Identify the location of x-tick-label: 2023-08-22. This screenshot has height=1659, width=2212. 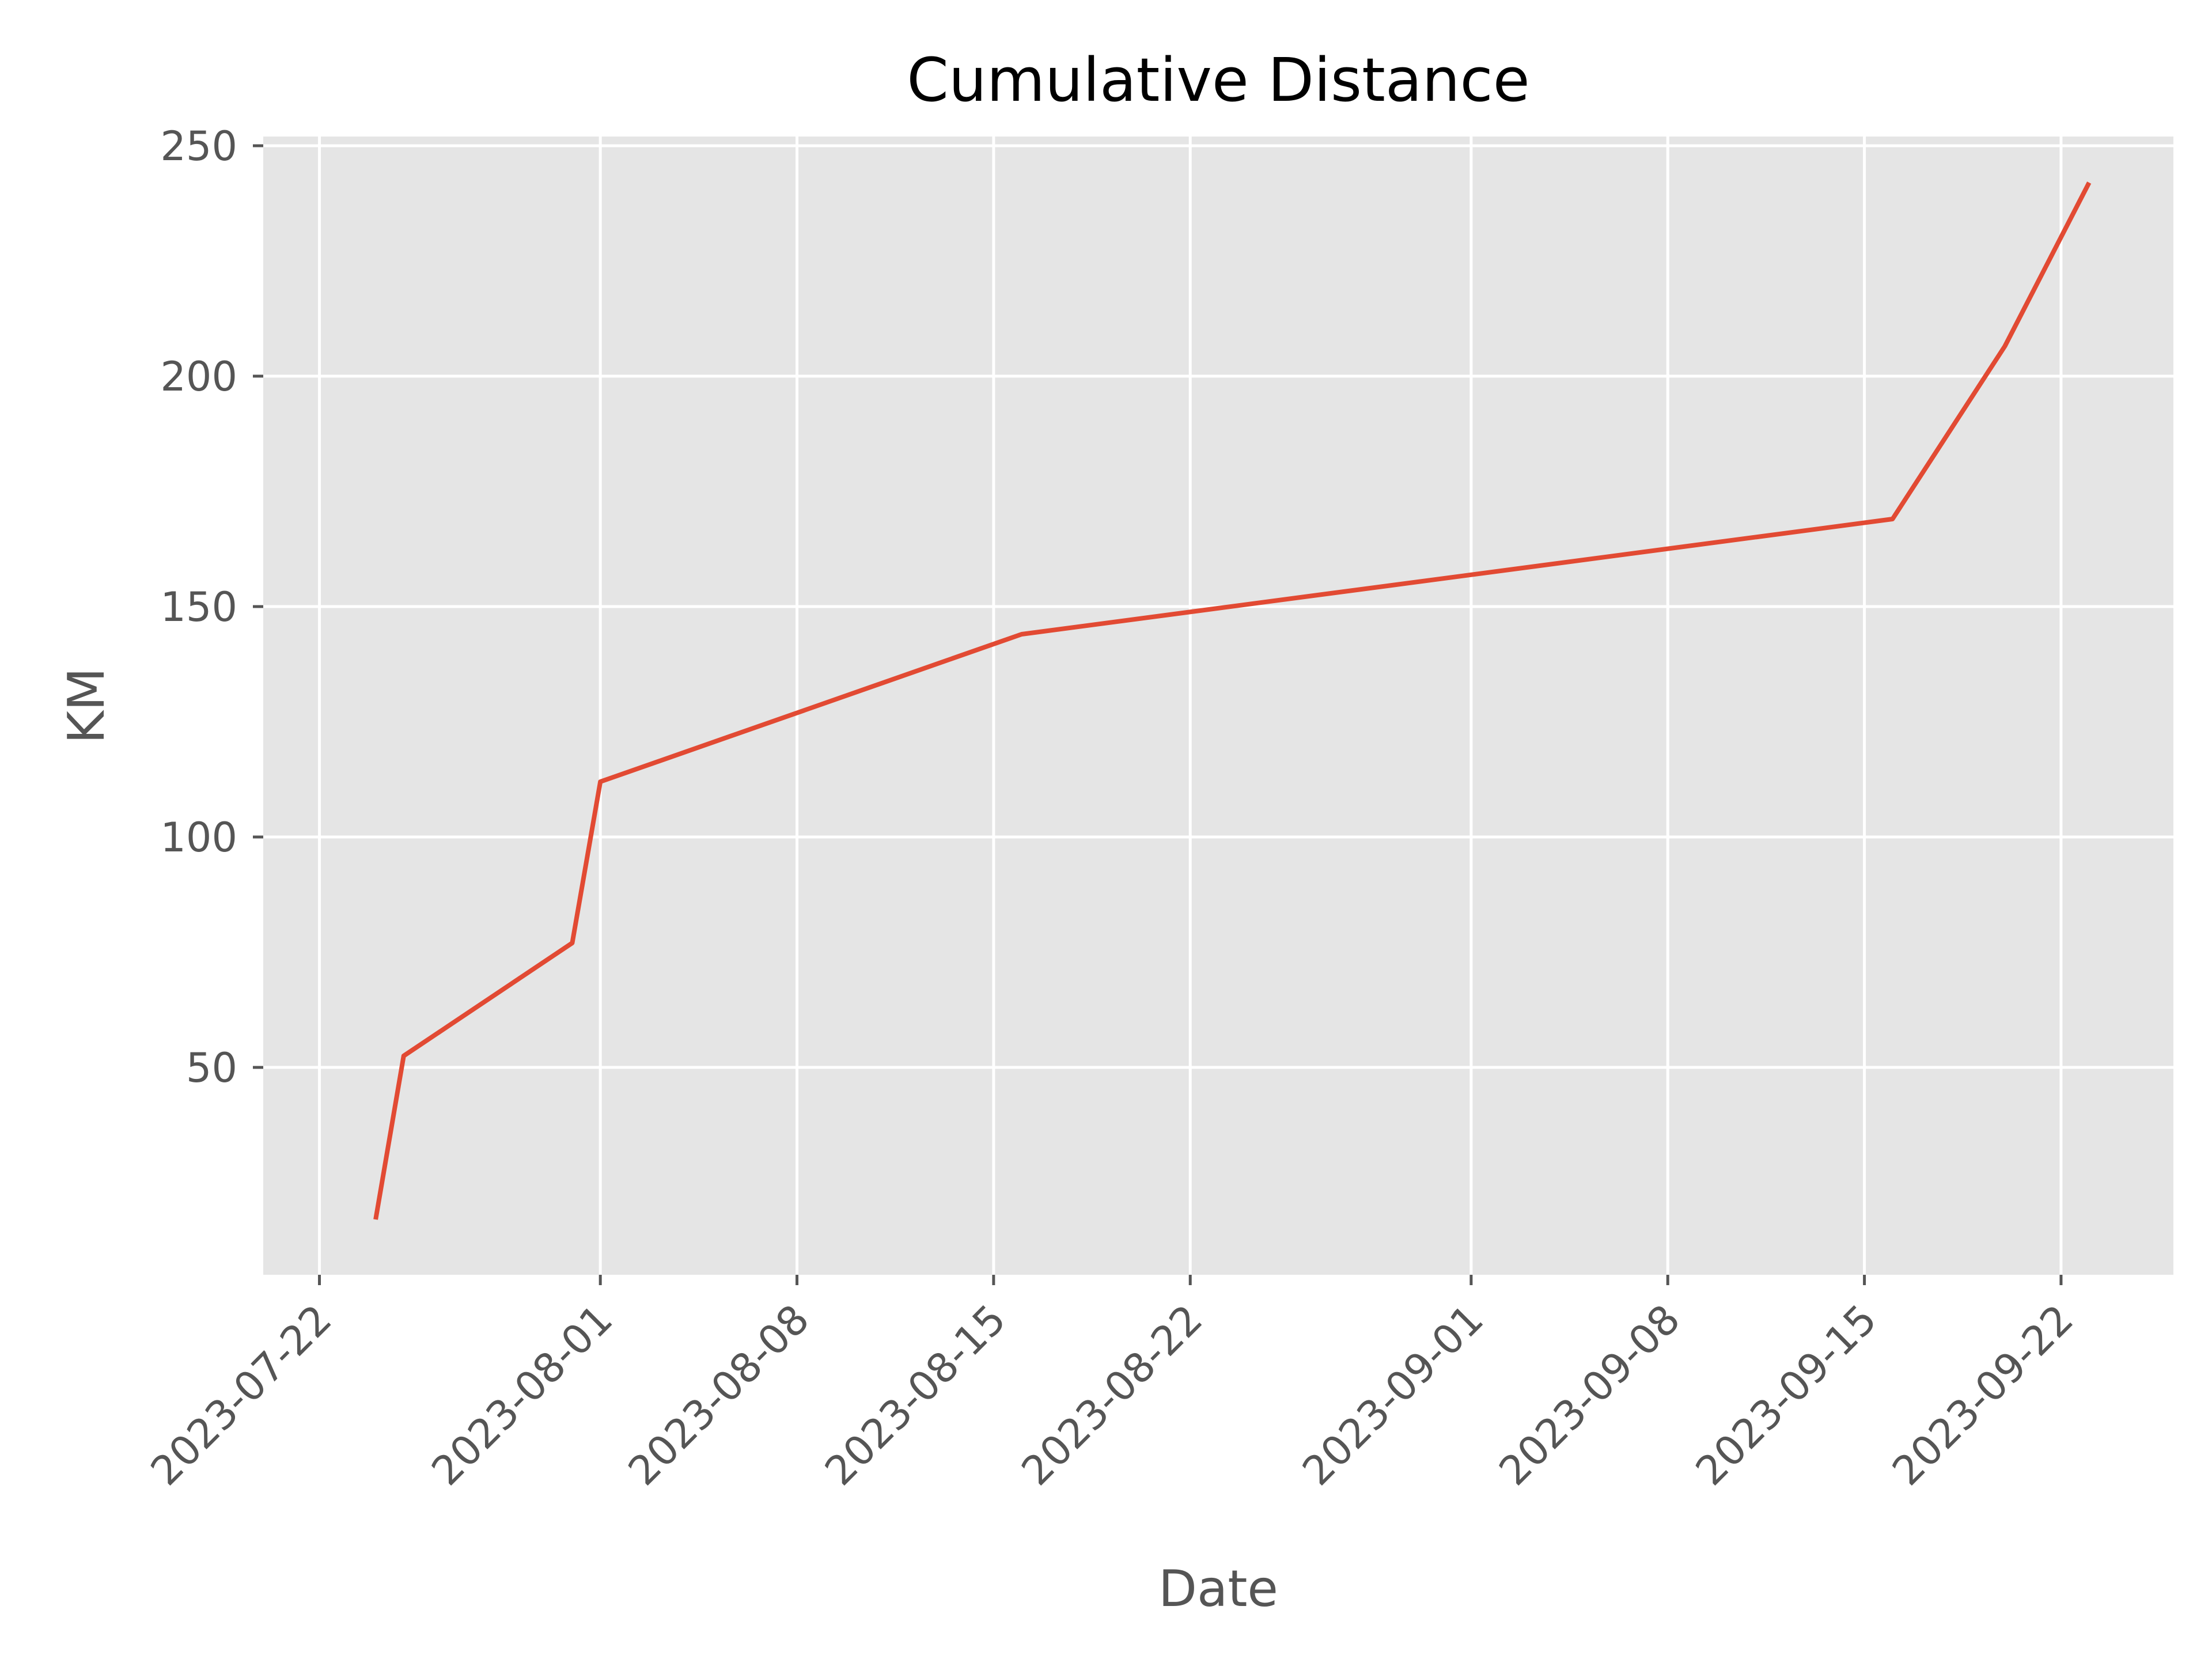
(1112, 1395).